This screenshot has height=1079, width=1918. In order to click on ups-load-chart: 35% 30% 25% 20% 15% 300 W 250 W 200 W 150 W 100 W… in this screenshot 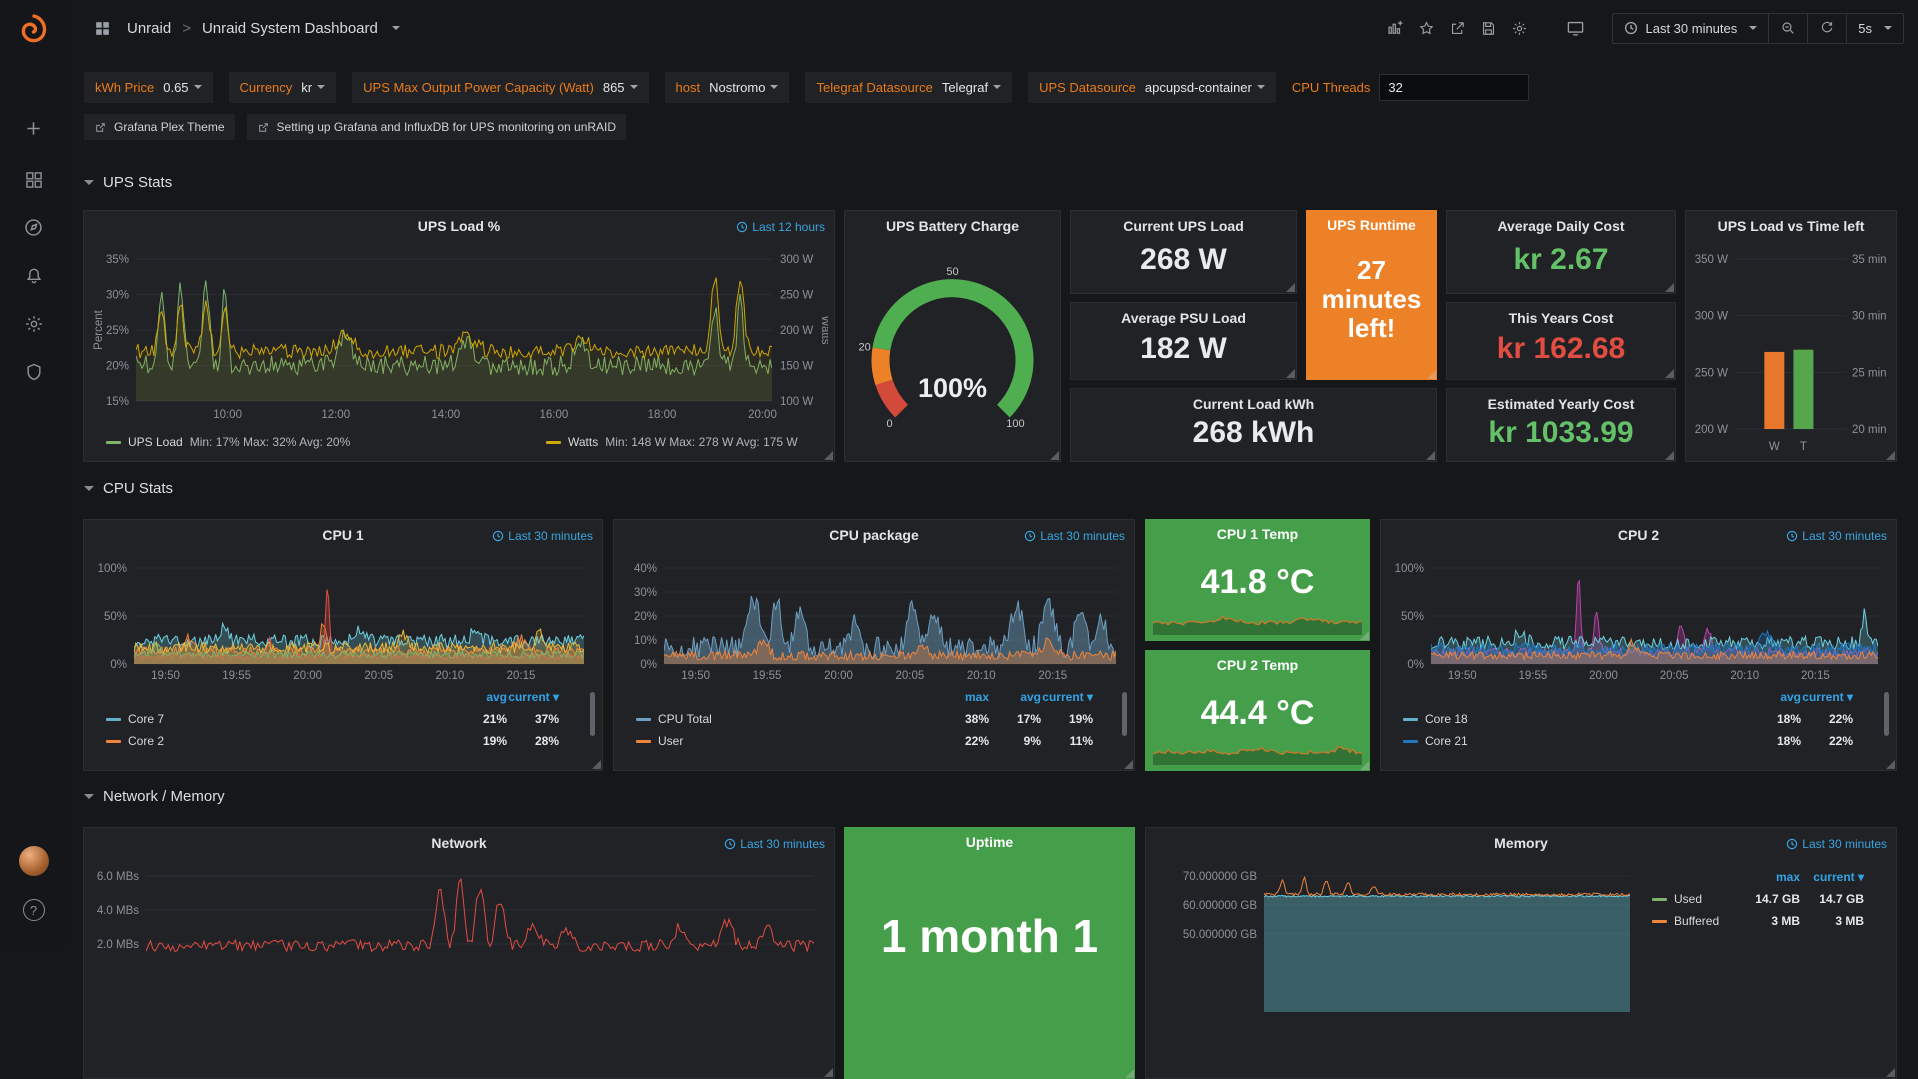, I will do `click(459, 334)`.